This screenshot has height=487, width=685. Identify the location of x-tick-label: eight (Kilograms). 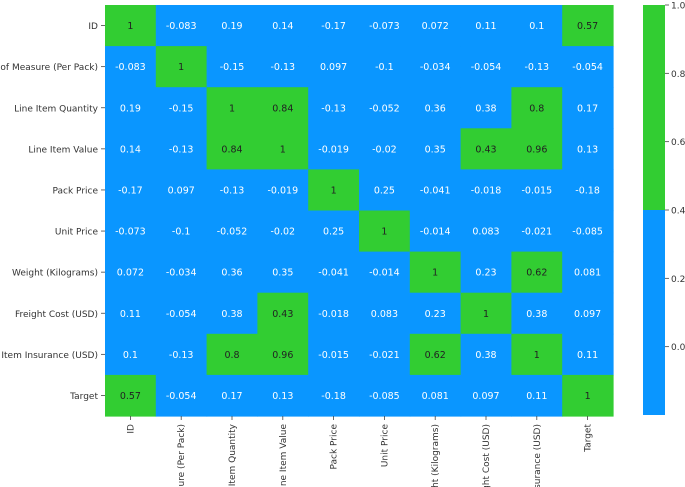
(436, 455).